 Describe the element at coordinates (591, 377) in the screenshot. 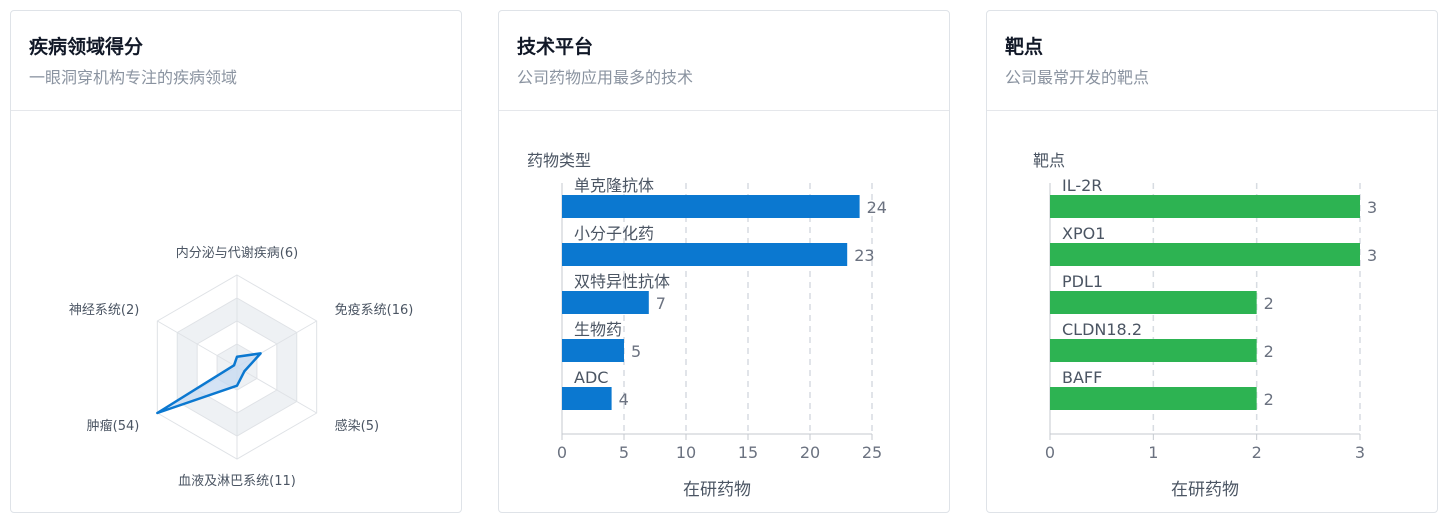

I see `bar-category-label: ADC` at that location.